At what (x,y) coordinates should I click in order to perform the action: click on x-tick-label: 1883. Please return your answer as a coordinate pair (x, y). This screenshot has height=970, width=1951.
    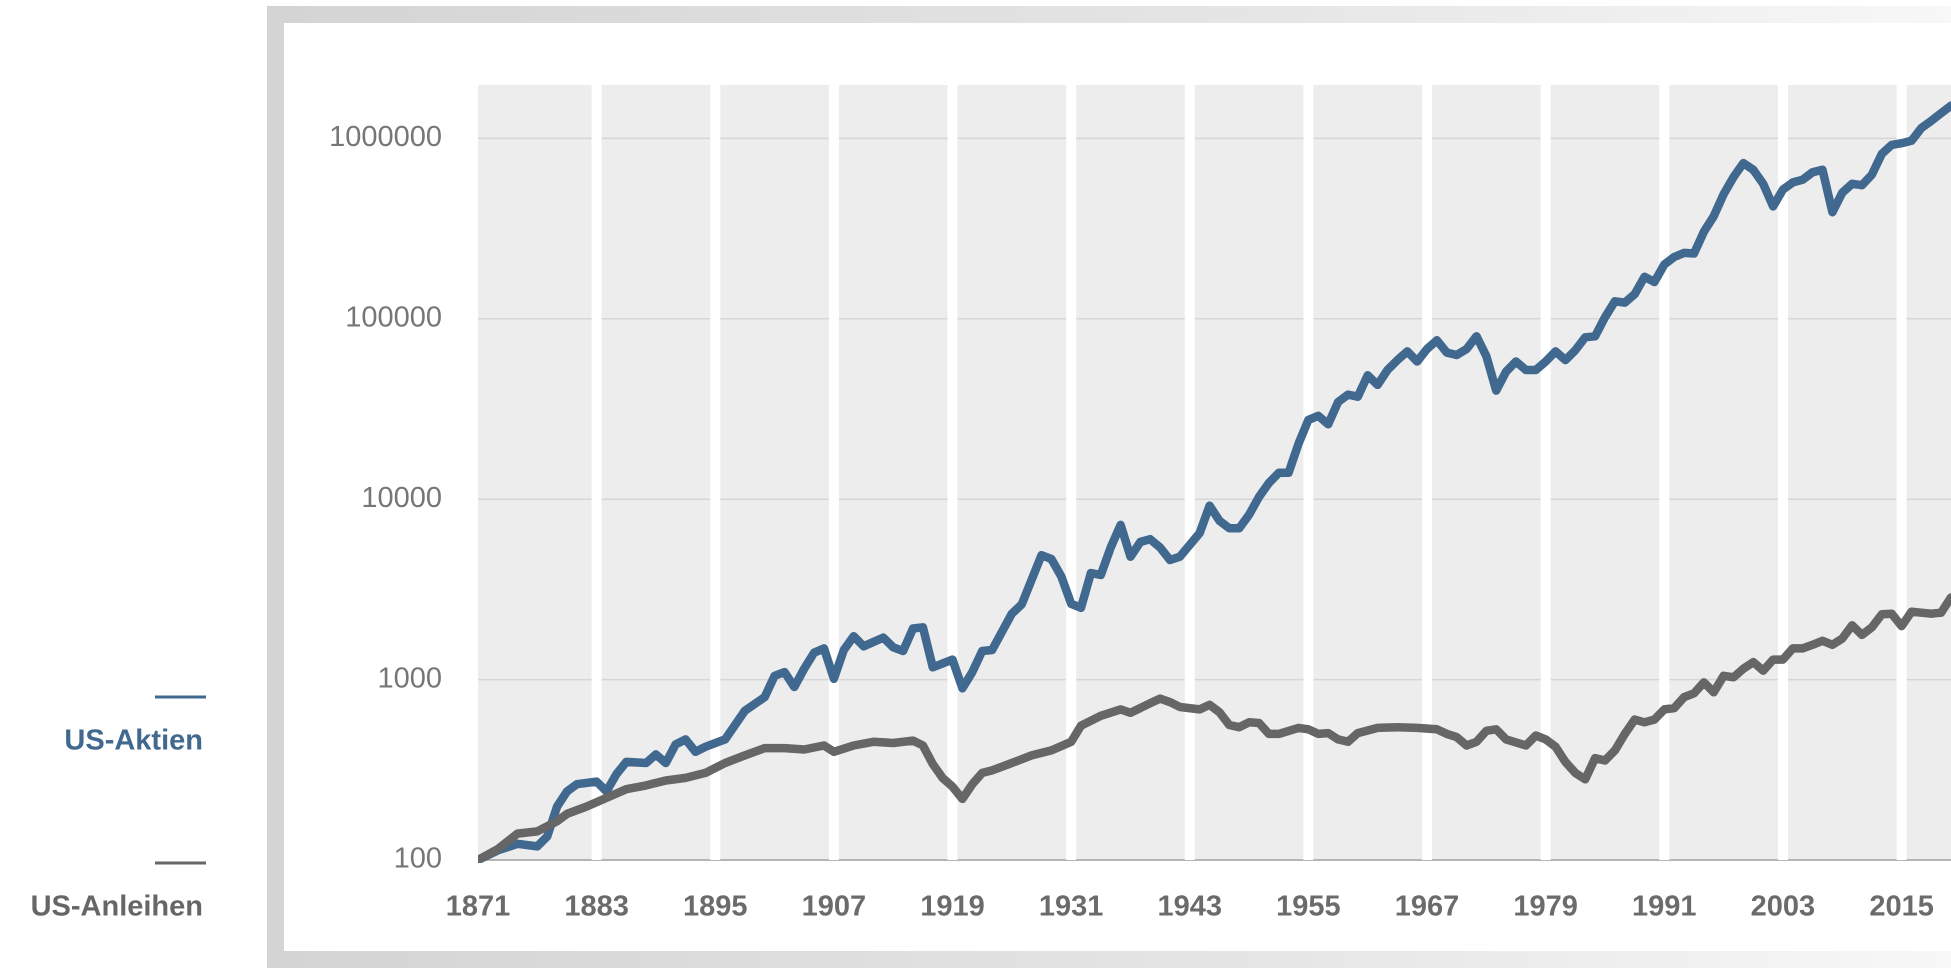
    Looking at the image, I should click on (596, 907).